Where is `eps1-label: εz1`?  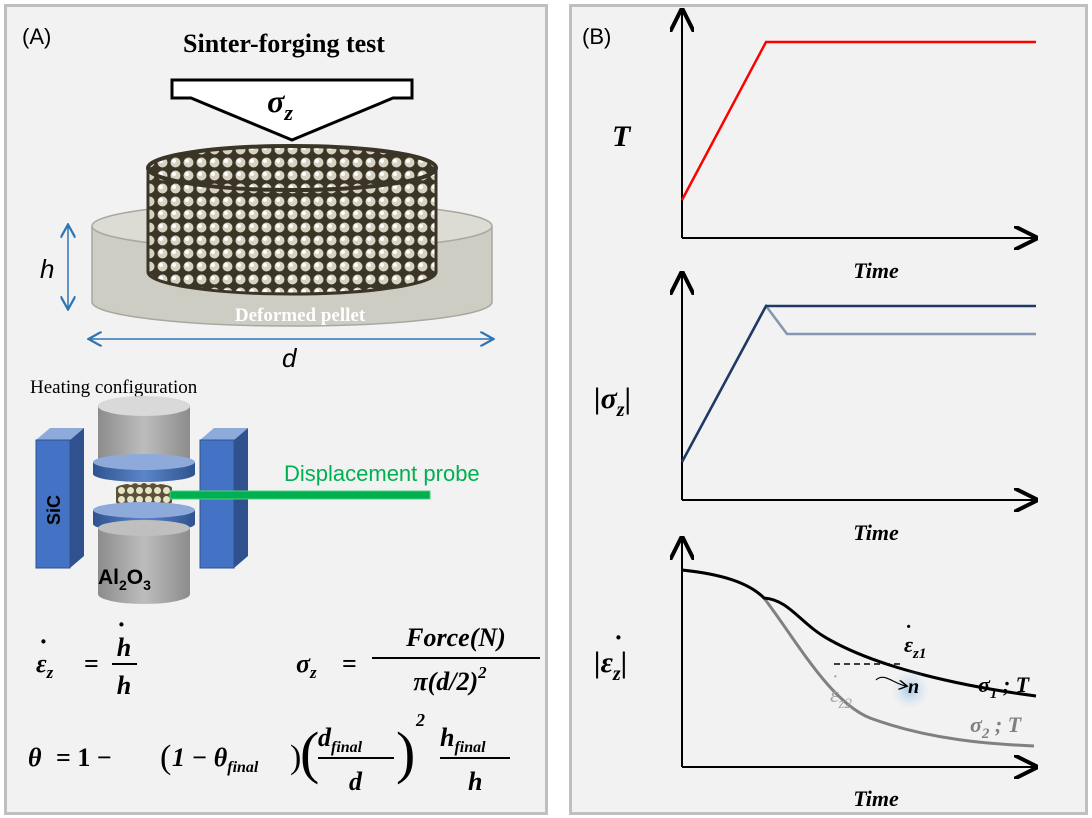
eps1-label: εz1 is located at coordinates (915, 647).